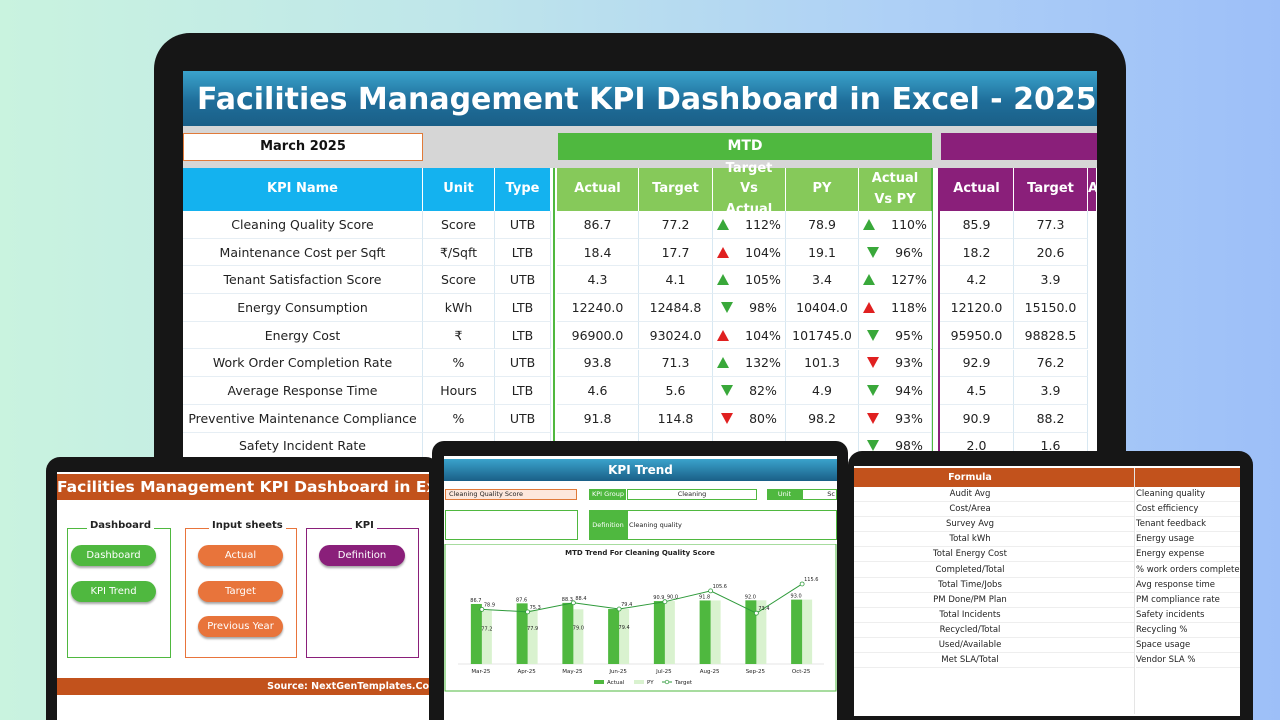 Image resolution: width=1280 pixels, height=720 pixels. What do you see at coordinates (303, 147) in the screenshot?
I see `month-selector: March 2025` at bounding box center [303, 147].